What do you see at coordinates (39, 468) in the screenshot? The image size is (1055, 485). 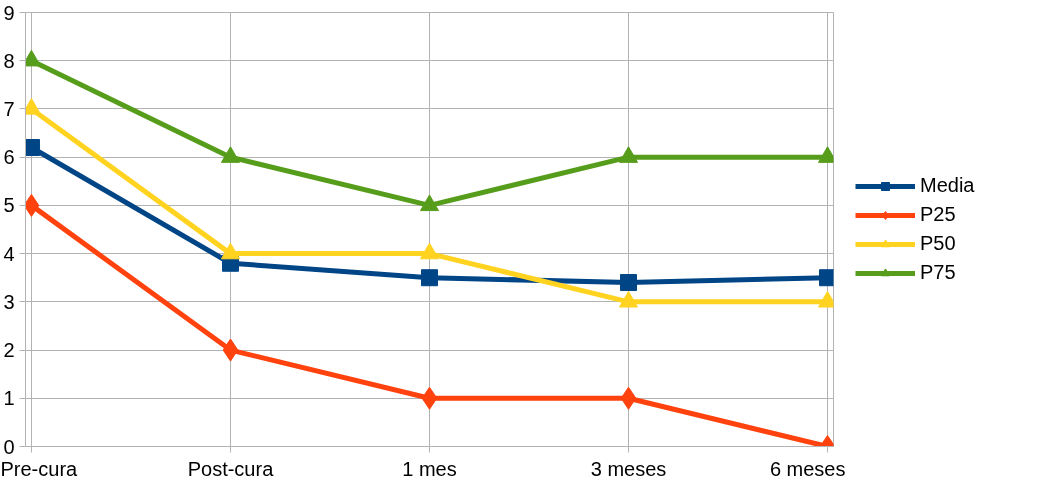 I see `x-tick-label: Pre-cura` at bounding box center [39, 468].